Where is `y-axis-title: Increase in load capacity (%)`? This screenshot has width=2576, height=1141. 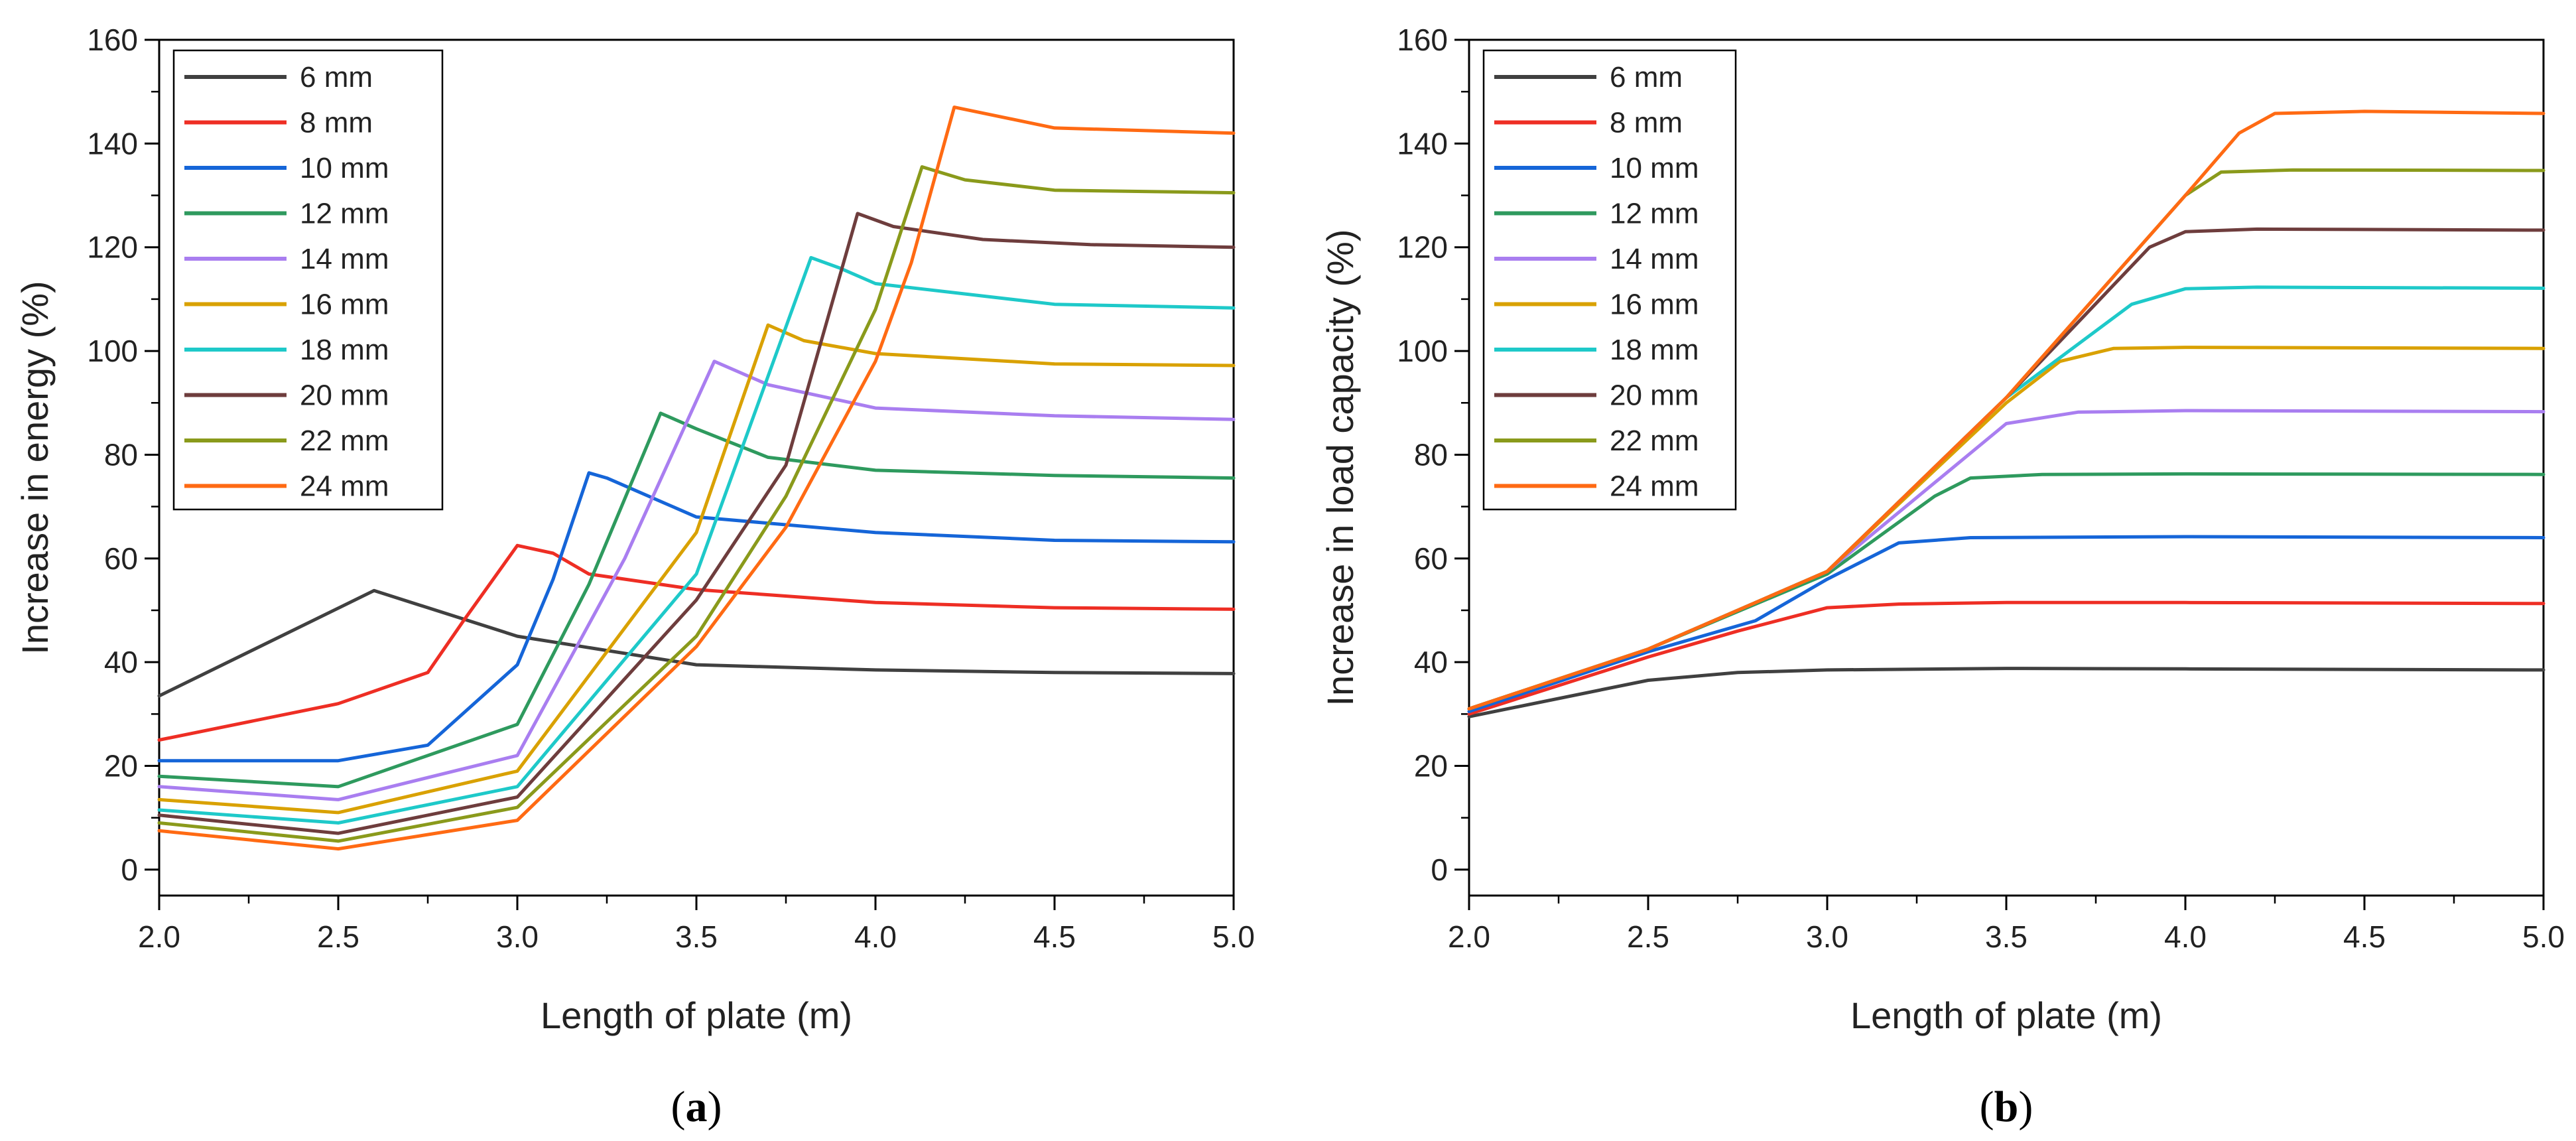
y-axis-title: Increase in load capacity (%) is located at coordinates (1340, 468).